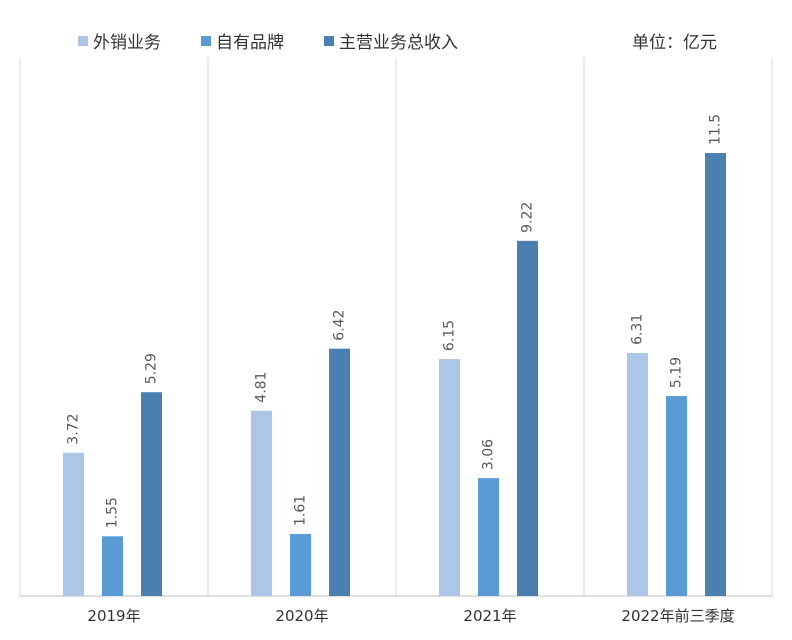  What do you see at coordinates (329, 40) in the screenshot?
I see `legend-swatch-total-revenue` at bounding box center [329, 40].